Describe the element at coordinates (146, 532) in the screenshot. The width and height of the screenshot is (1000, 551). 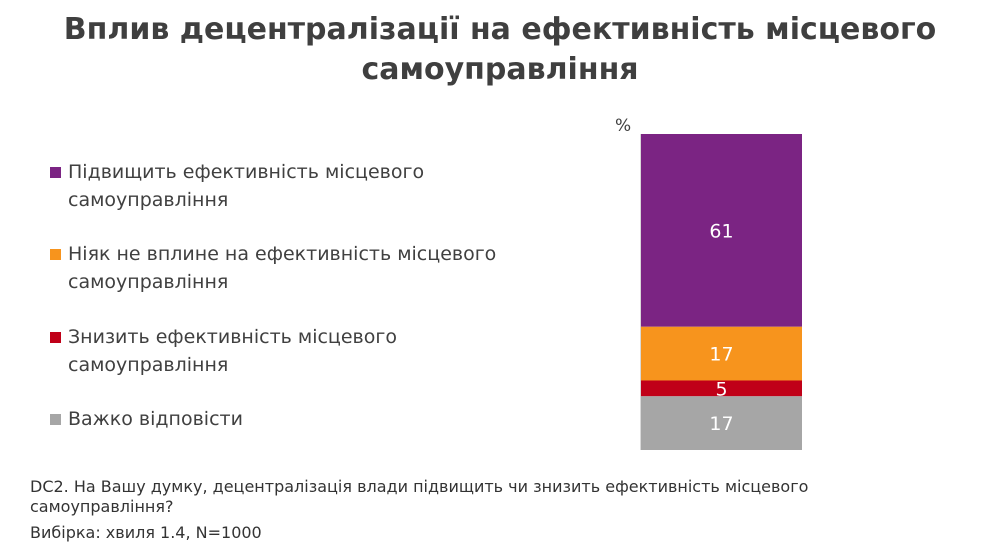
I see `sample-note: Вибірка: хвиля 1.4, N=1000` at that location.